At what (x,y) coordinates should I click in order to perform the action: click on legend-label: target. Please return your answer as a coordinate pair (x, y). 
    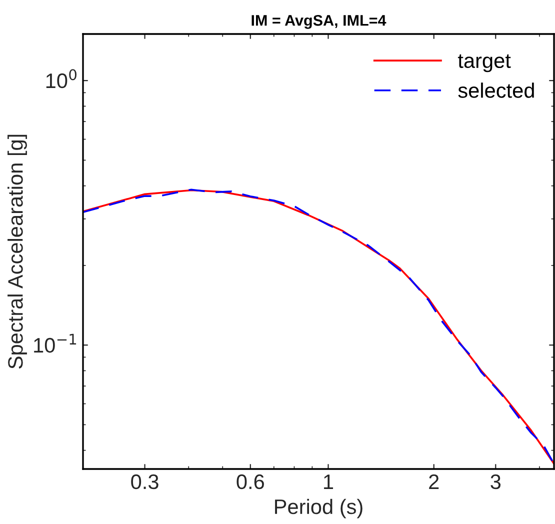
    Looking at the image, I should click on (484, 63).